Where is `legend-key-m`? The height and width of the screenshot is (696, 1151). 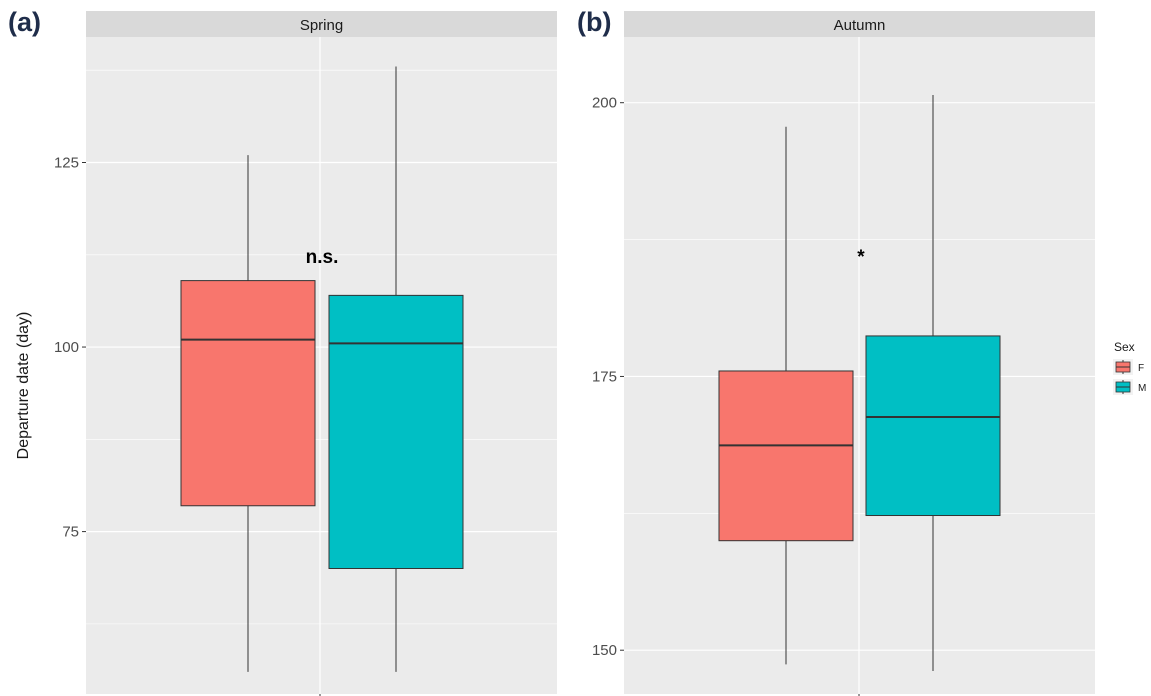 legend-key-m is located at coordinates (1123, 387).